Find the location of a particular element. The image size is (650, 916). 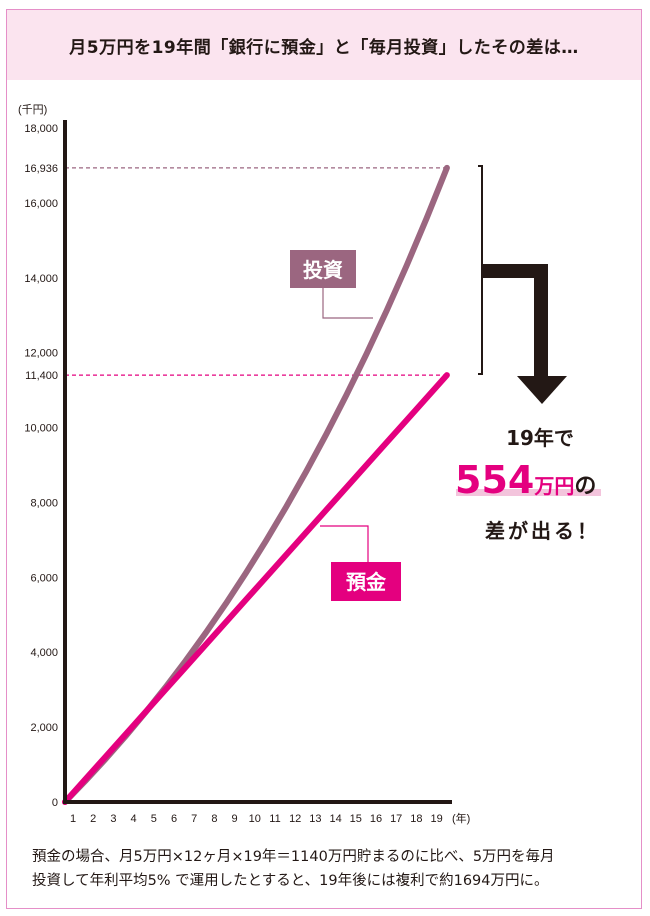

y-tick-label: 18,000 is located at coordinates (41, 129).